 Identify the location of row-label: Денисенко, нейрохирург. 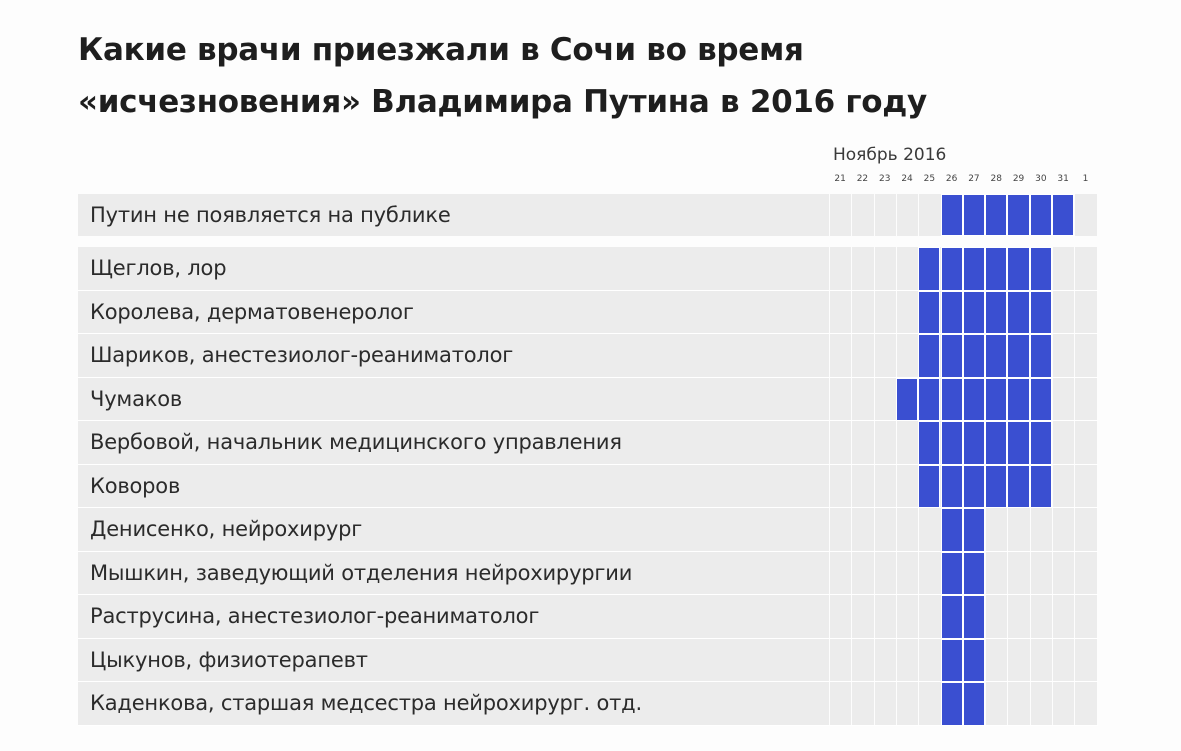
(226, 529).